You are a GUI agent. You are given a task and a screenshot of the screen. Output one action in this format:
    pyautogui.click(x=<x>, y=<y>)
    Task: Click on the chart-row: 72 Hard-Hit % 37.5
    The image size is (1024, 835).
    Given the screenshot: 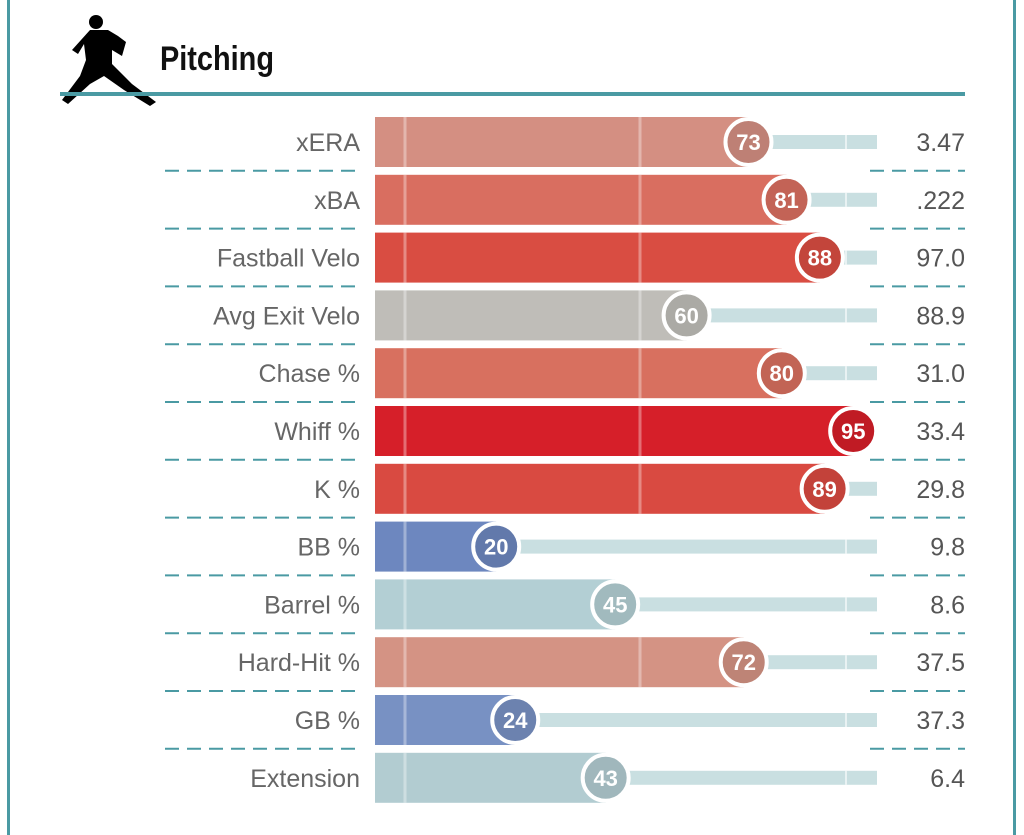 What is the action you would take?
    pyautogui.click(x=565, y=660)
    